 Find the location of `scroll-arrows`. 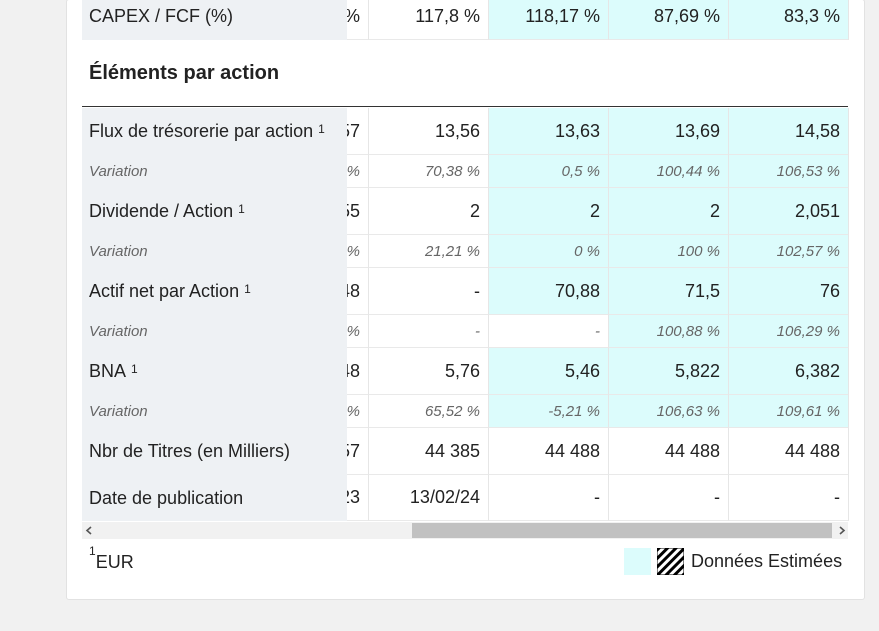

scroll-arrows is located at coordinates (465, 530).